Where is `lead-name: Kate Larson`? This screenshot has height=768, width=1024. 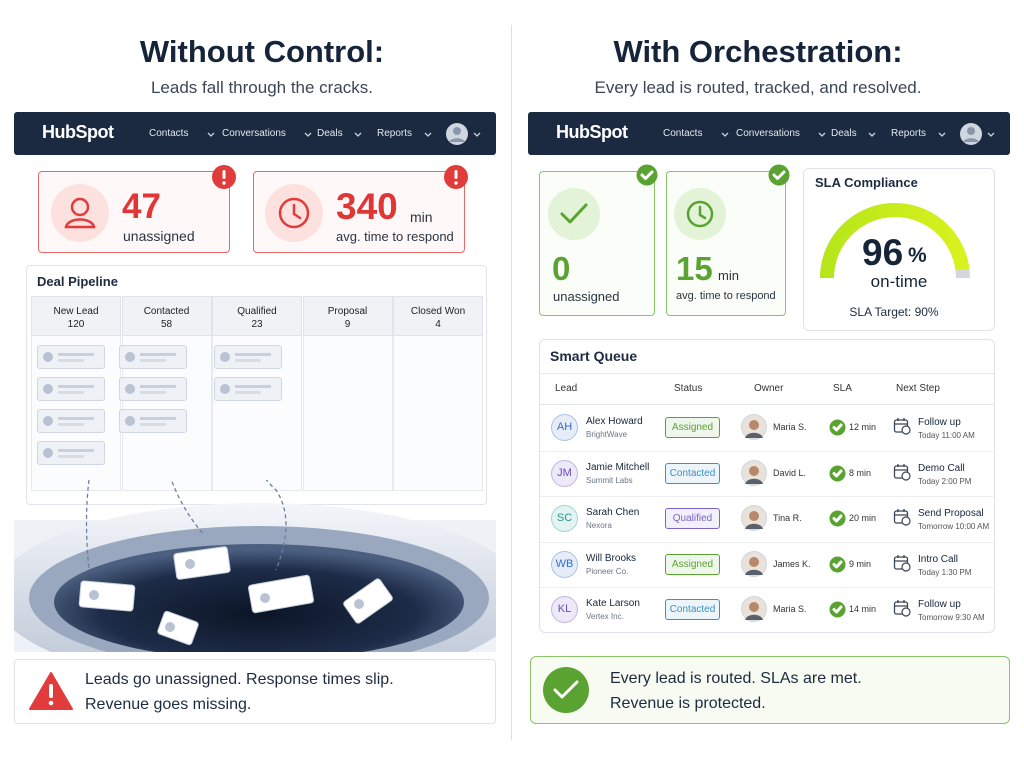 lead-name: Kate Larson is located at coordinates (613, 604).